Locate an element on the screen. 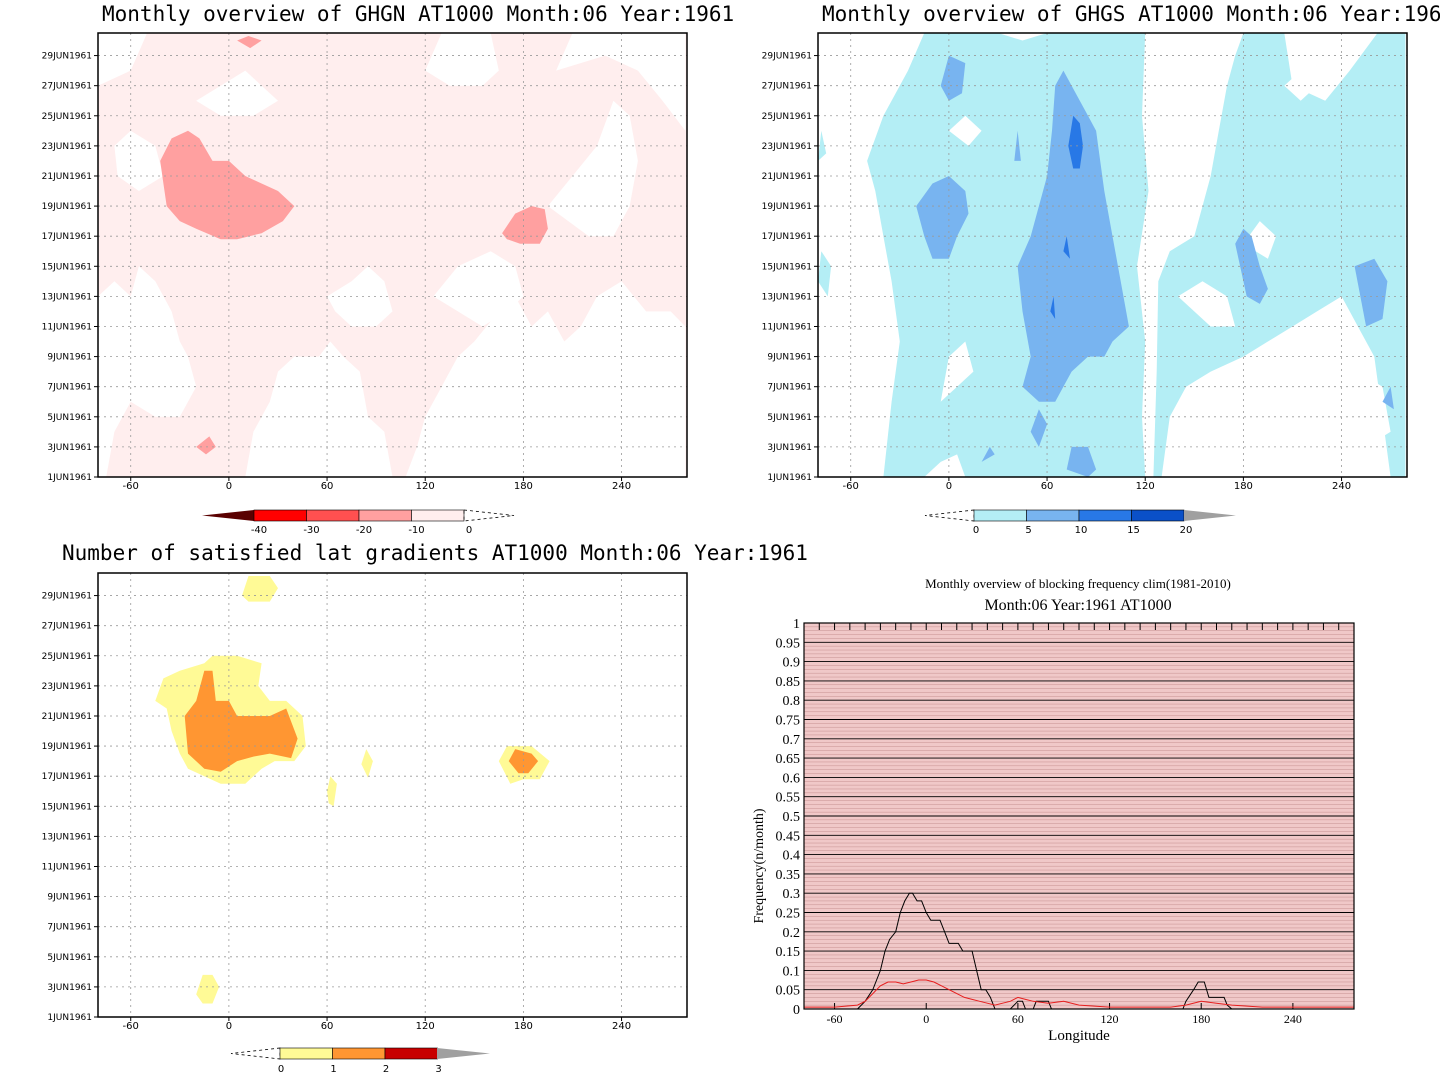 This screenshot has height=1091, width=1440. freq-y-tick-label: 0.85 is located at coordinates (788, 682).